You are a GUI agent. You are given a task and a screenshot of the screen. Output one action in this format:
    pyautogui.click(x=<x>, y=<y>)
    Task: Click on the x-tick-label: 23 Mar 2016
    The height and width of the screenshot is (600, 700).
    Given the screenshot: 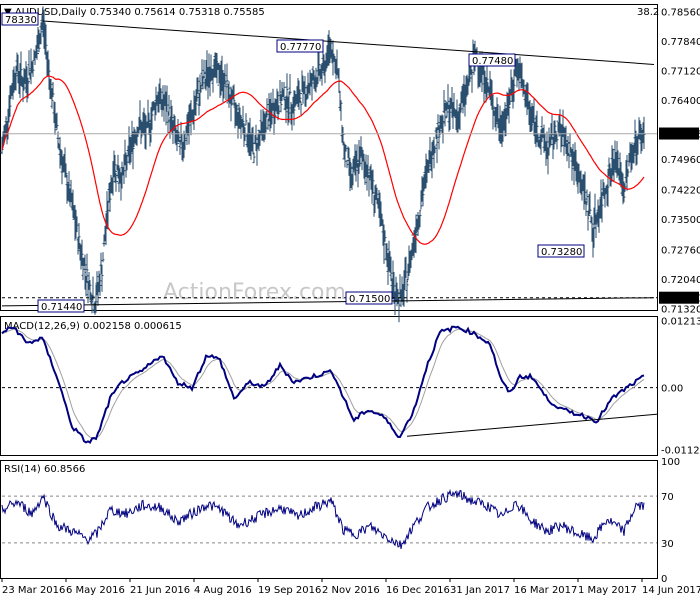 What is the action you would take?
    pyautogui.click(x=33, y=590)
    